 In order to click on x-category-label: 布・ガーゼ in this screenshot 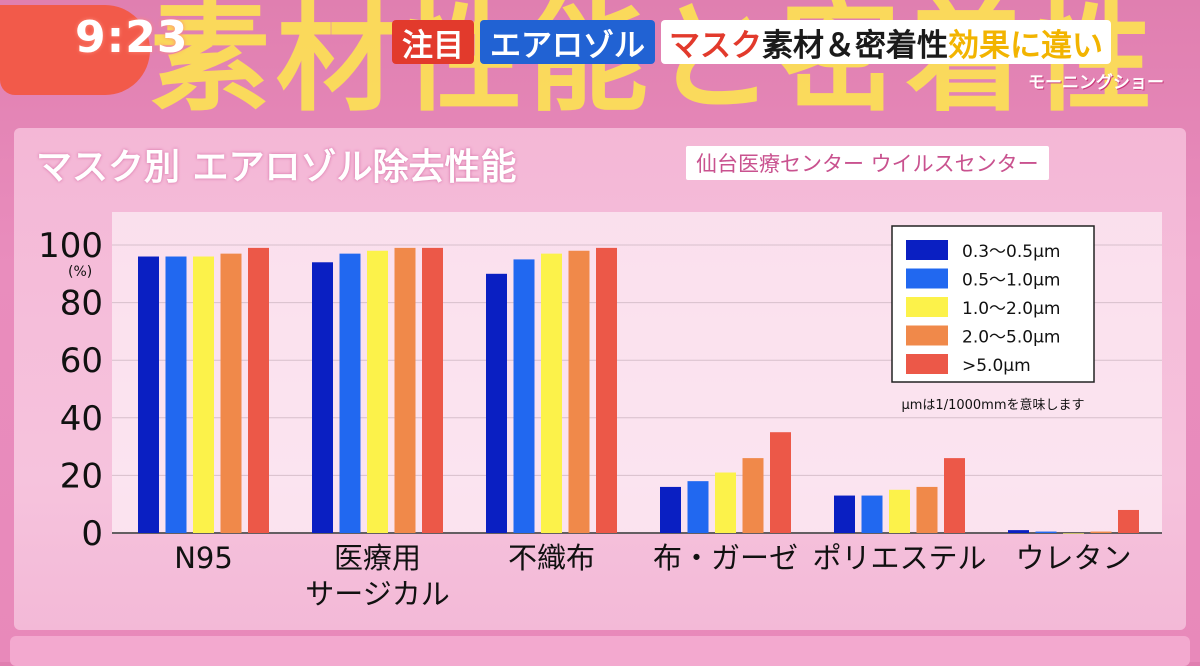, I will do `click(725, 558)`.